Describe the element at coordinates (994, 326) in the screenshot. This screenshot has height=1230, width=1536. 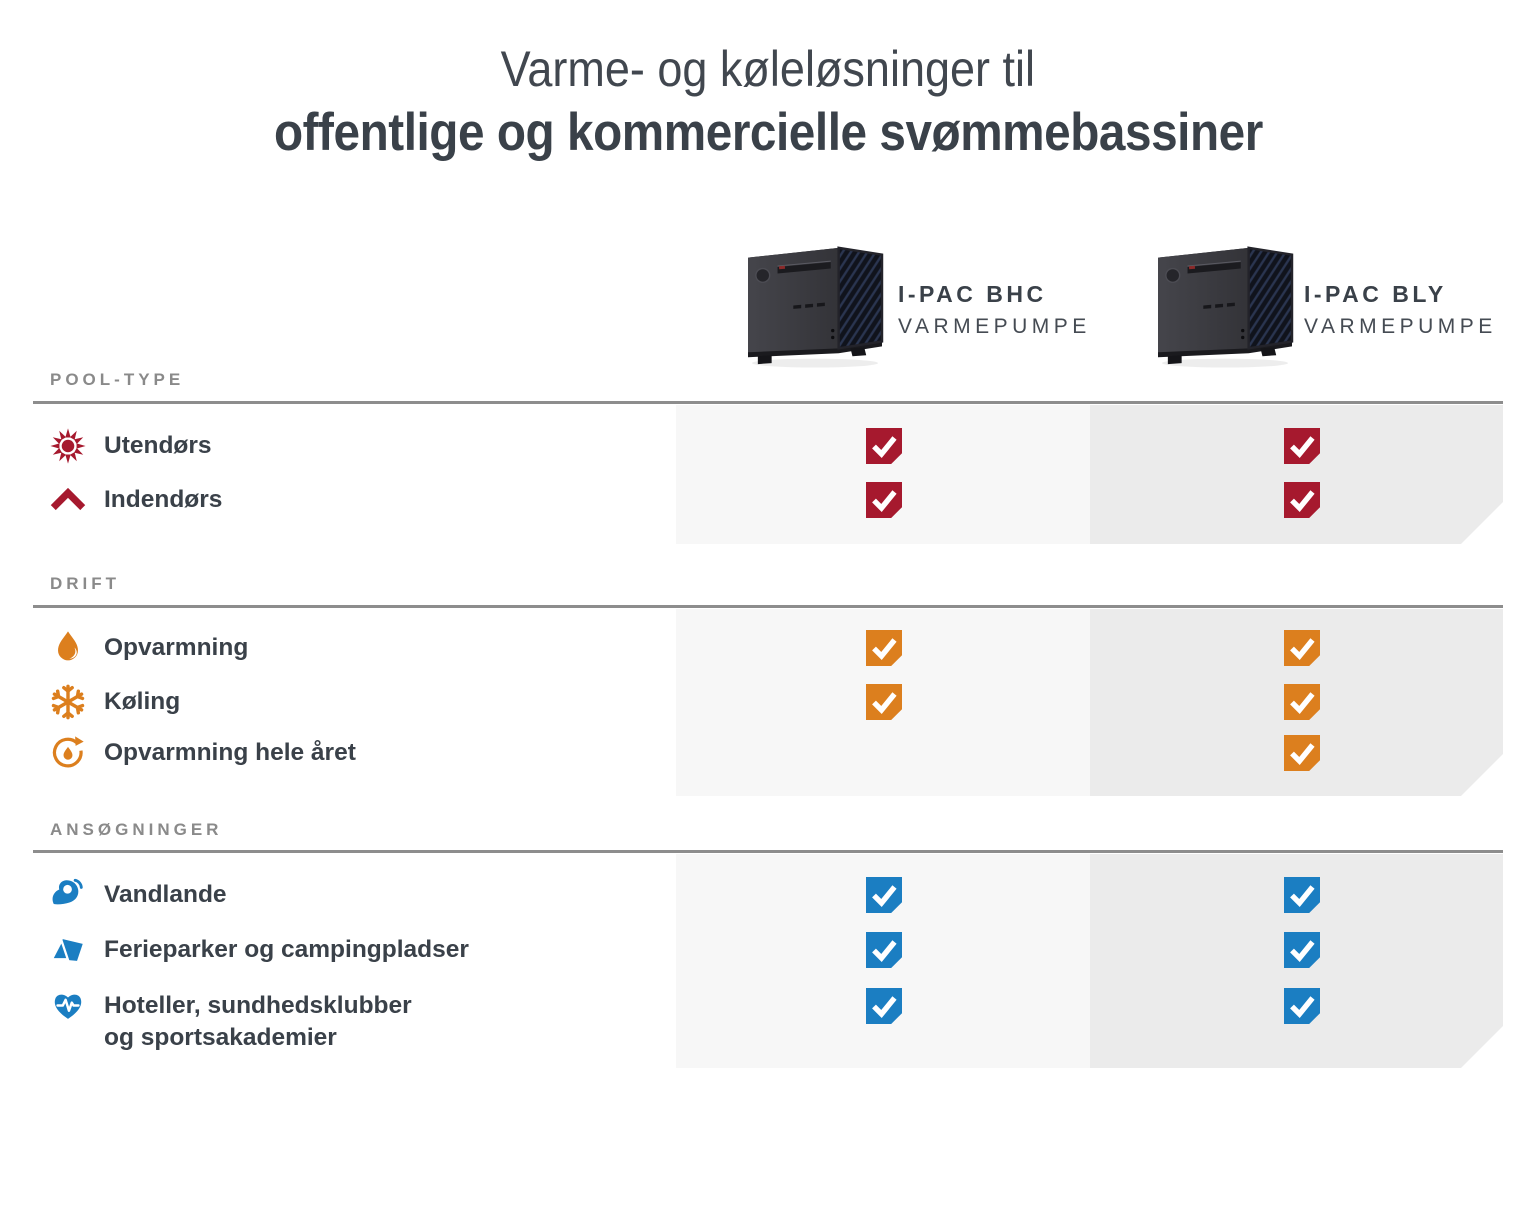
I see `product-1-type: VARMEPUMPE` at that location.